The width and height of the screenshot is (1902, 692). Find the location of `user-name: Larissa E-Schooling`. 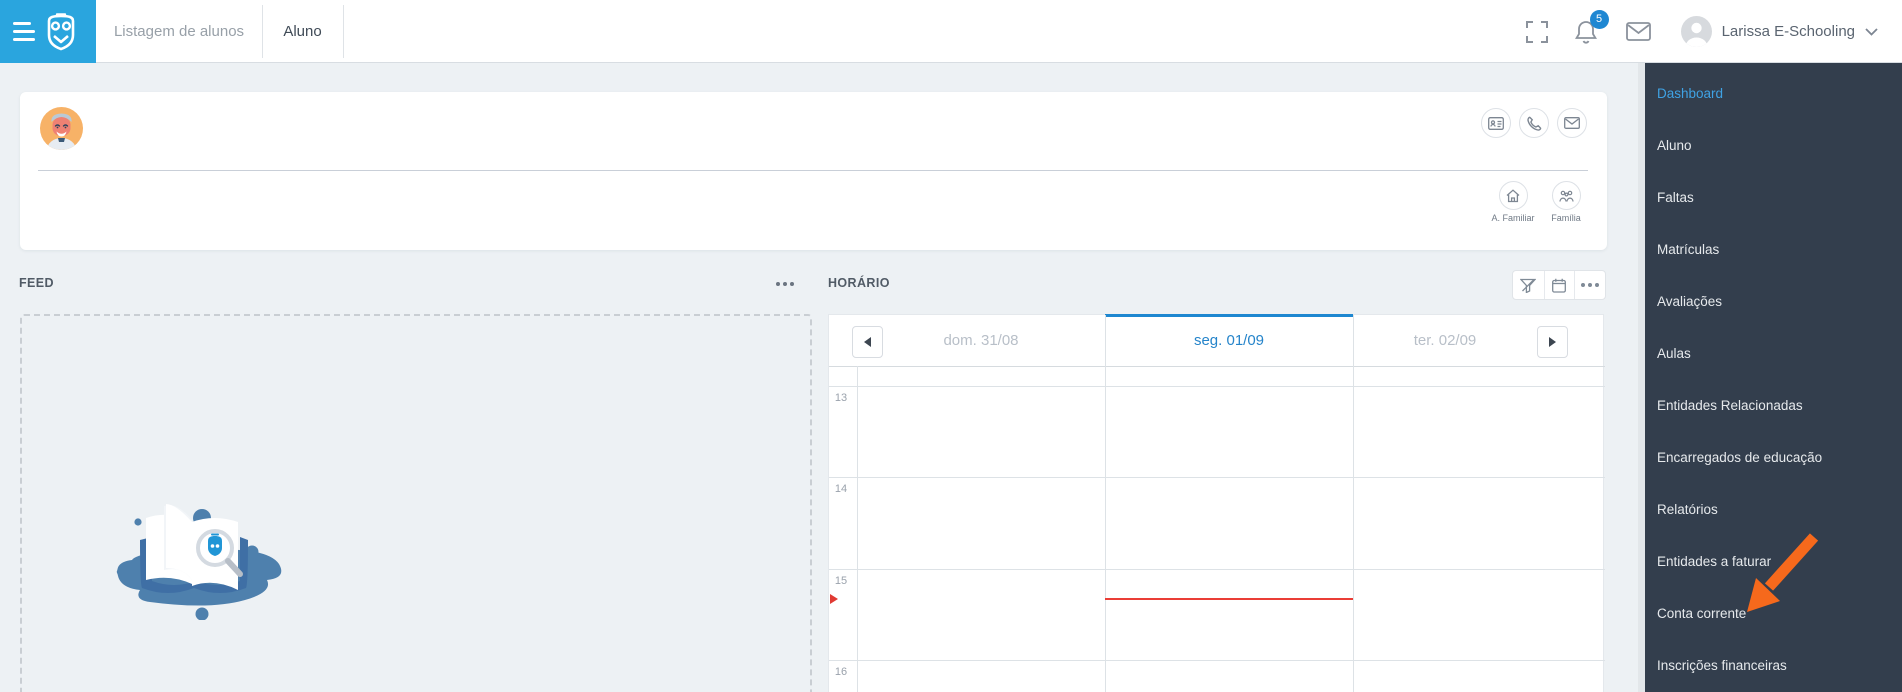

user-name: Larissa E-Schooling is located at coordinates (1788, 31).